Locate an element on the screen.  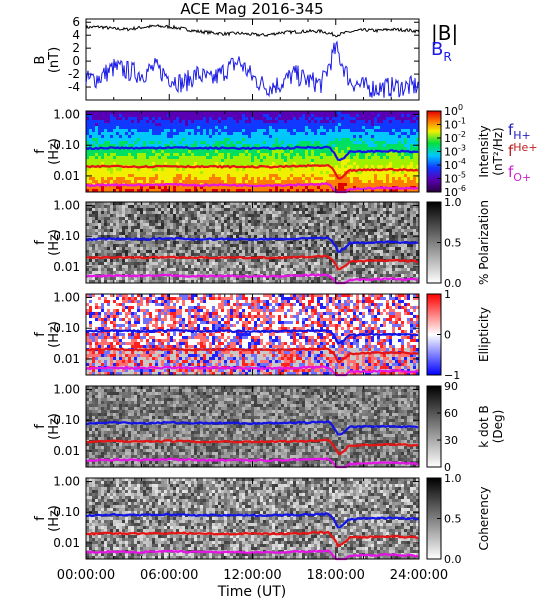
coherency-f-o-line is located at coordinates (252, 555).